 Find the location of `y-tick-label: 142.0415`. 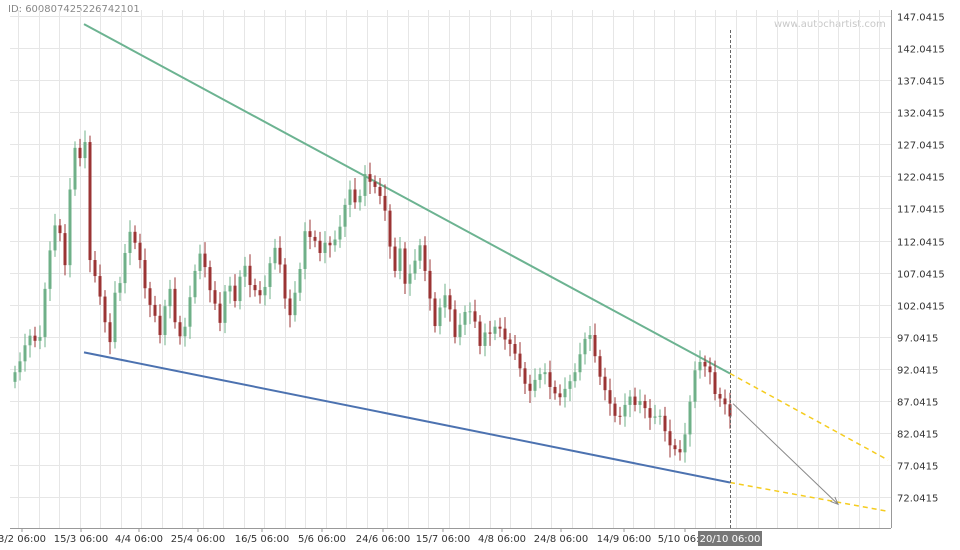

y-tick-label: 142.0415 is located at coordinates (921, 50).